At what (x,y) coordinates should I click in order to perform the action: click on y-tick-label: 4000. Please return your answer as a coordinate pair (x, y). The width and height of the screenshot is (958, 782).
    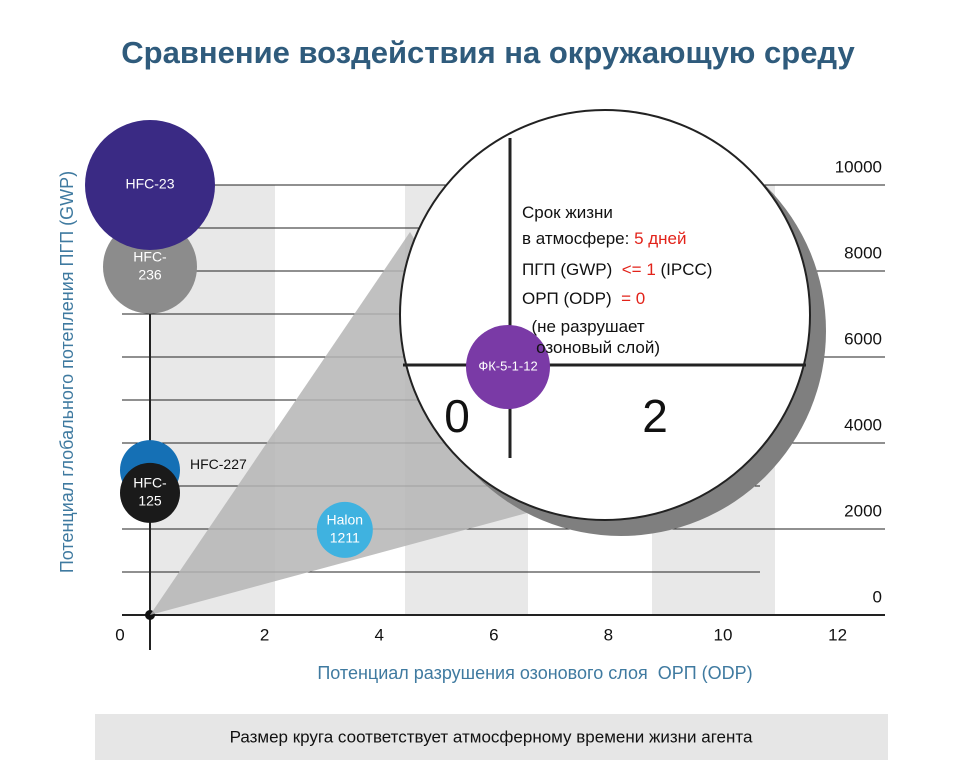
    Looking at the image, I should click on (863, 424).